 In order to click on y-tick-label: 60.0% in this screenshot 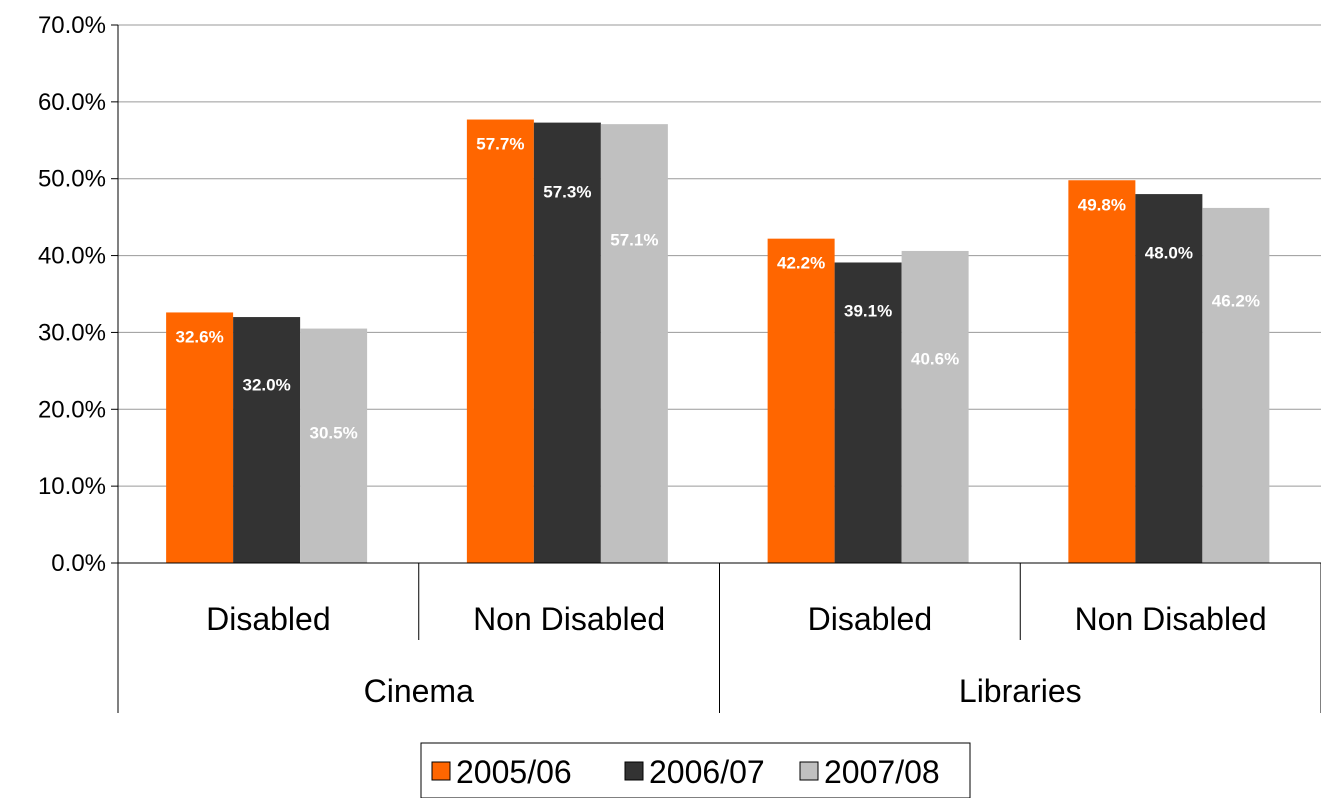, I will do `click(72, 102)`.